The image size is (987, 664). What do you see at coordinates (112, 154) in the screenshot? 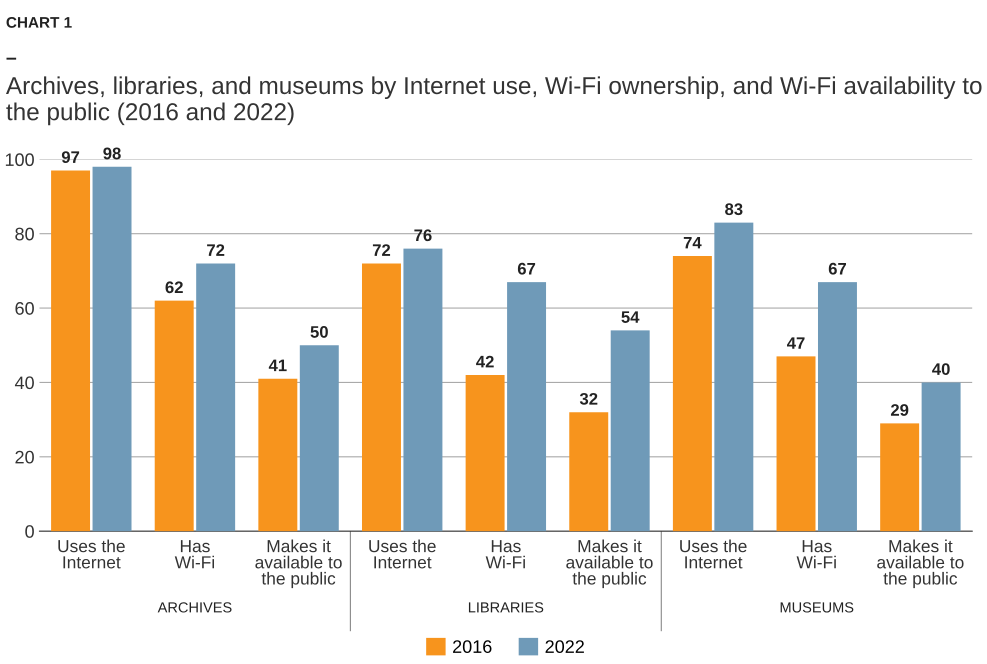
I see `data-label: 98` at bounding box center [112, 154].